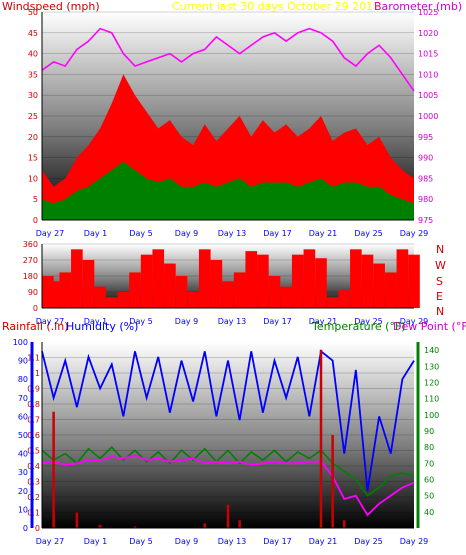 This screenshot has width=466, height=555. I want to click on rain-tick-label: 0.1, so click(33, 513).